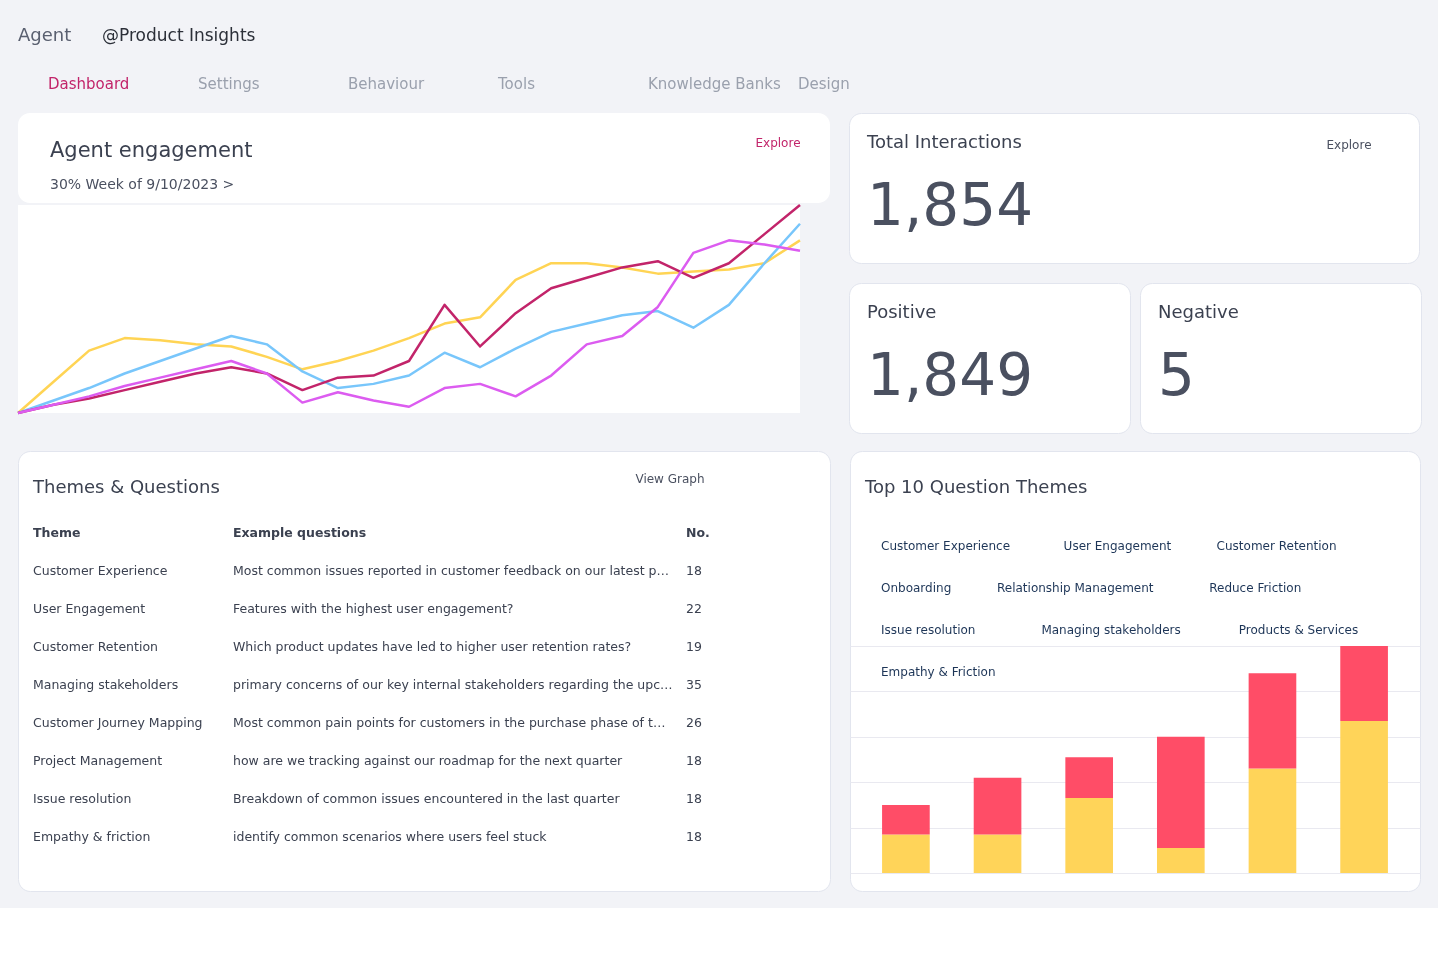 This screenshot has width=1448, height=960. Describe the element at coordinates (944, 141) in the screenshot. I see `text: Total Interactions` at that location.